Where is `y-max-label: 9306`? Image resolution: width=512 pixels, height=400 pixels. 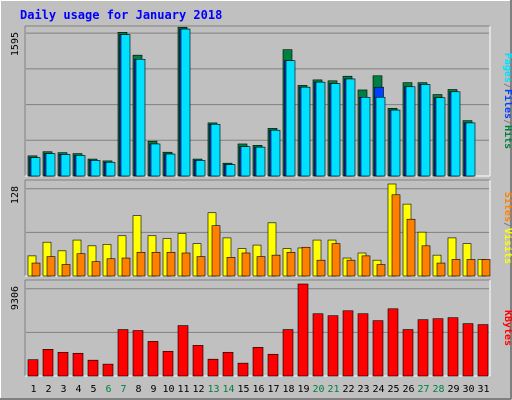 y-max-label: 9306 is located at coordinates (15, 298).